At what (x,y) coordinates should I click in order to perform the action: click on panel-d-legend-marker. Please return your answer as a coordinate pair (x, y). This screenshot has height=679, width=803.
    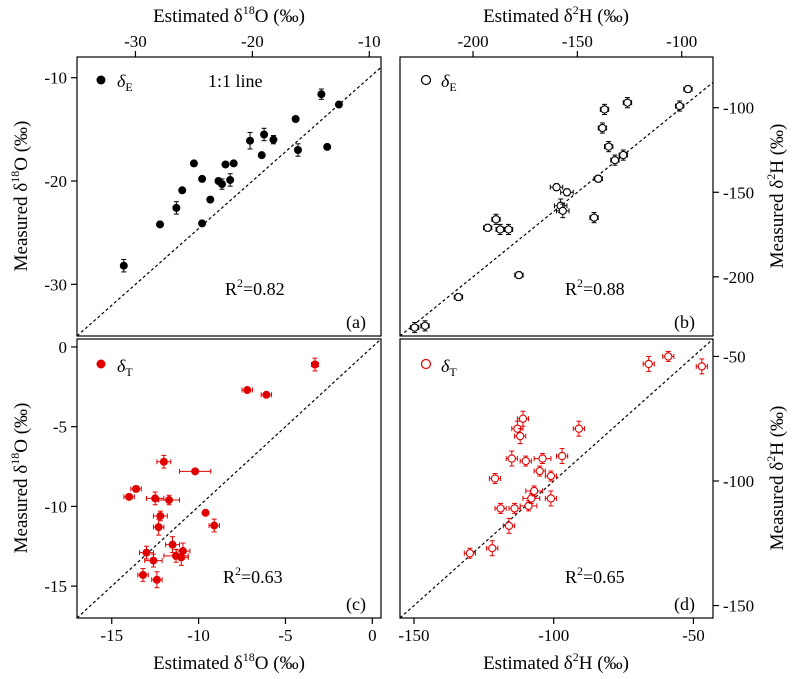
    Looking at the image, I should click on (426, 364).